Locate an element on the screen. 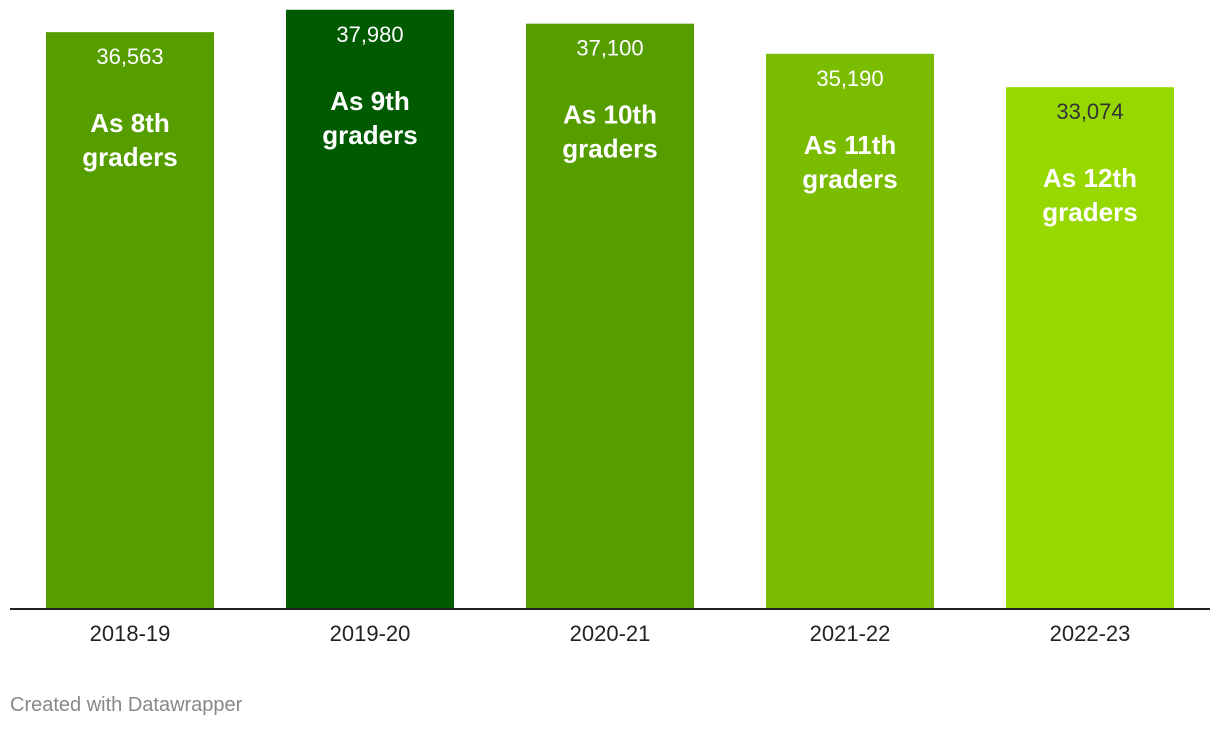  bar-group-2018-19: 36,563 As 8th graders 2018-19 is located at coordinates (130, 339).